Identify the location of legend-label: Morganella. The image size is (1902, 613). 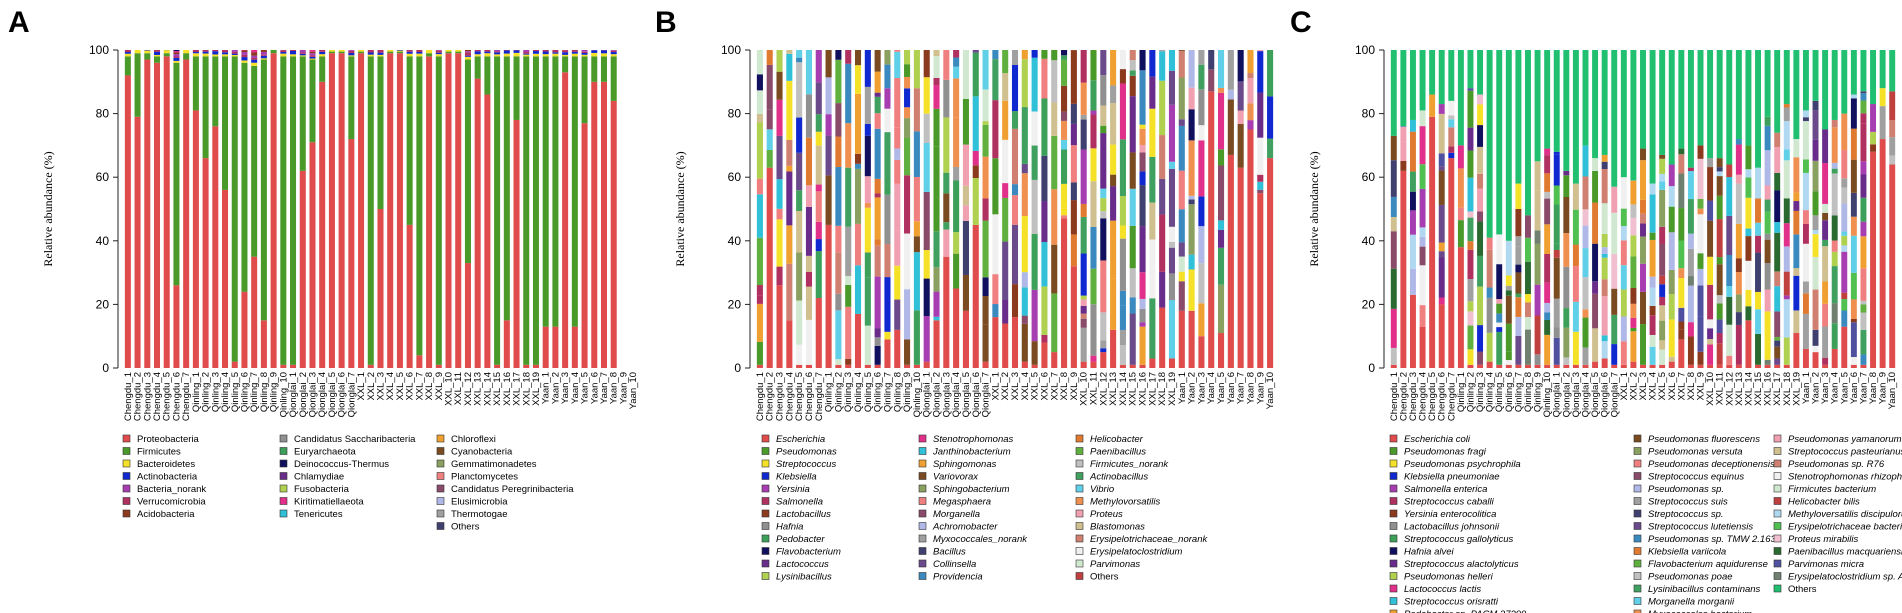
(956, 514).